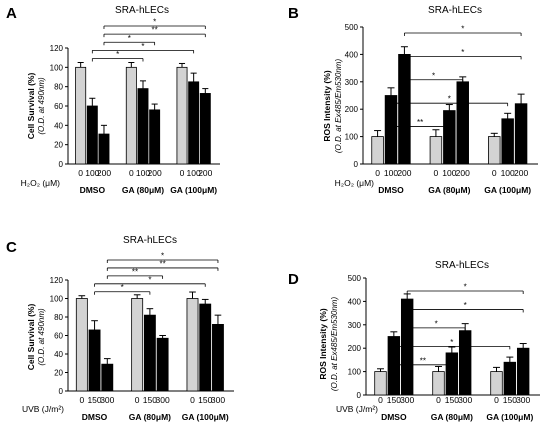 The image size is (550, 438). What do you see at coordinates (57, 48) in the screenshot?
I see `y-tick-label: 120` at bounding box center [57, 48].